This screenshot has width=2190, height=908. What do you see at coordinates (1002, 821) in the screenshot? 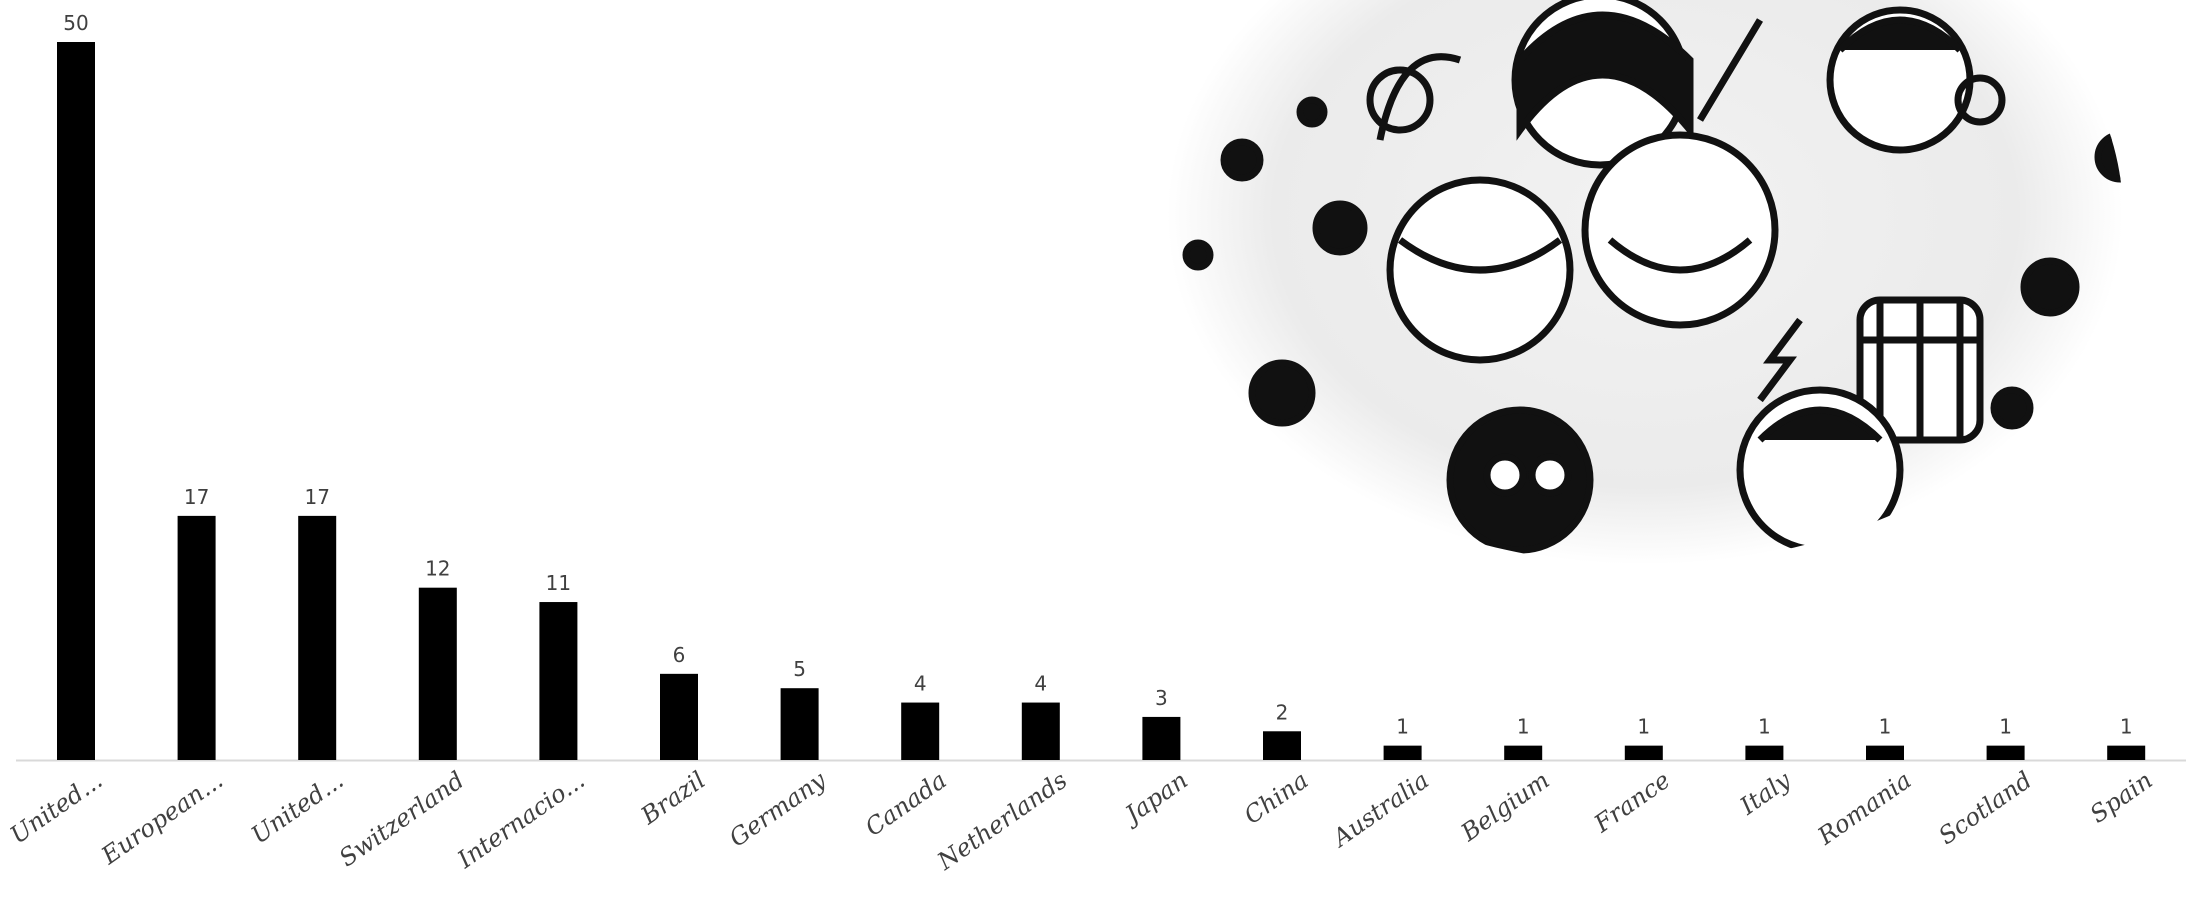
I see `x-tick-label: Netherlands` at bounding box center [1002, 821].